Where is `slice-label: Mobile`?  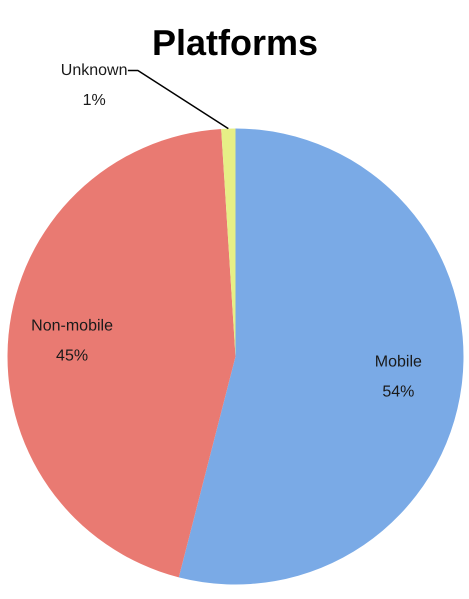 slice-label: Mobile is located at coordinates (398, 362).